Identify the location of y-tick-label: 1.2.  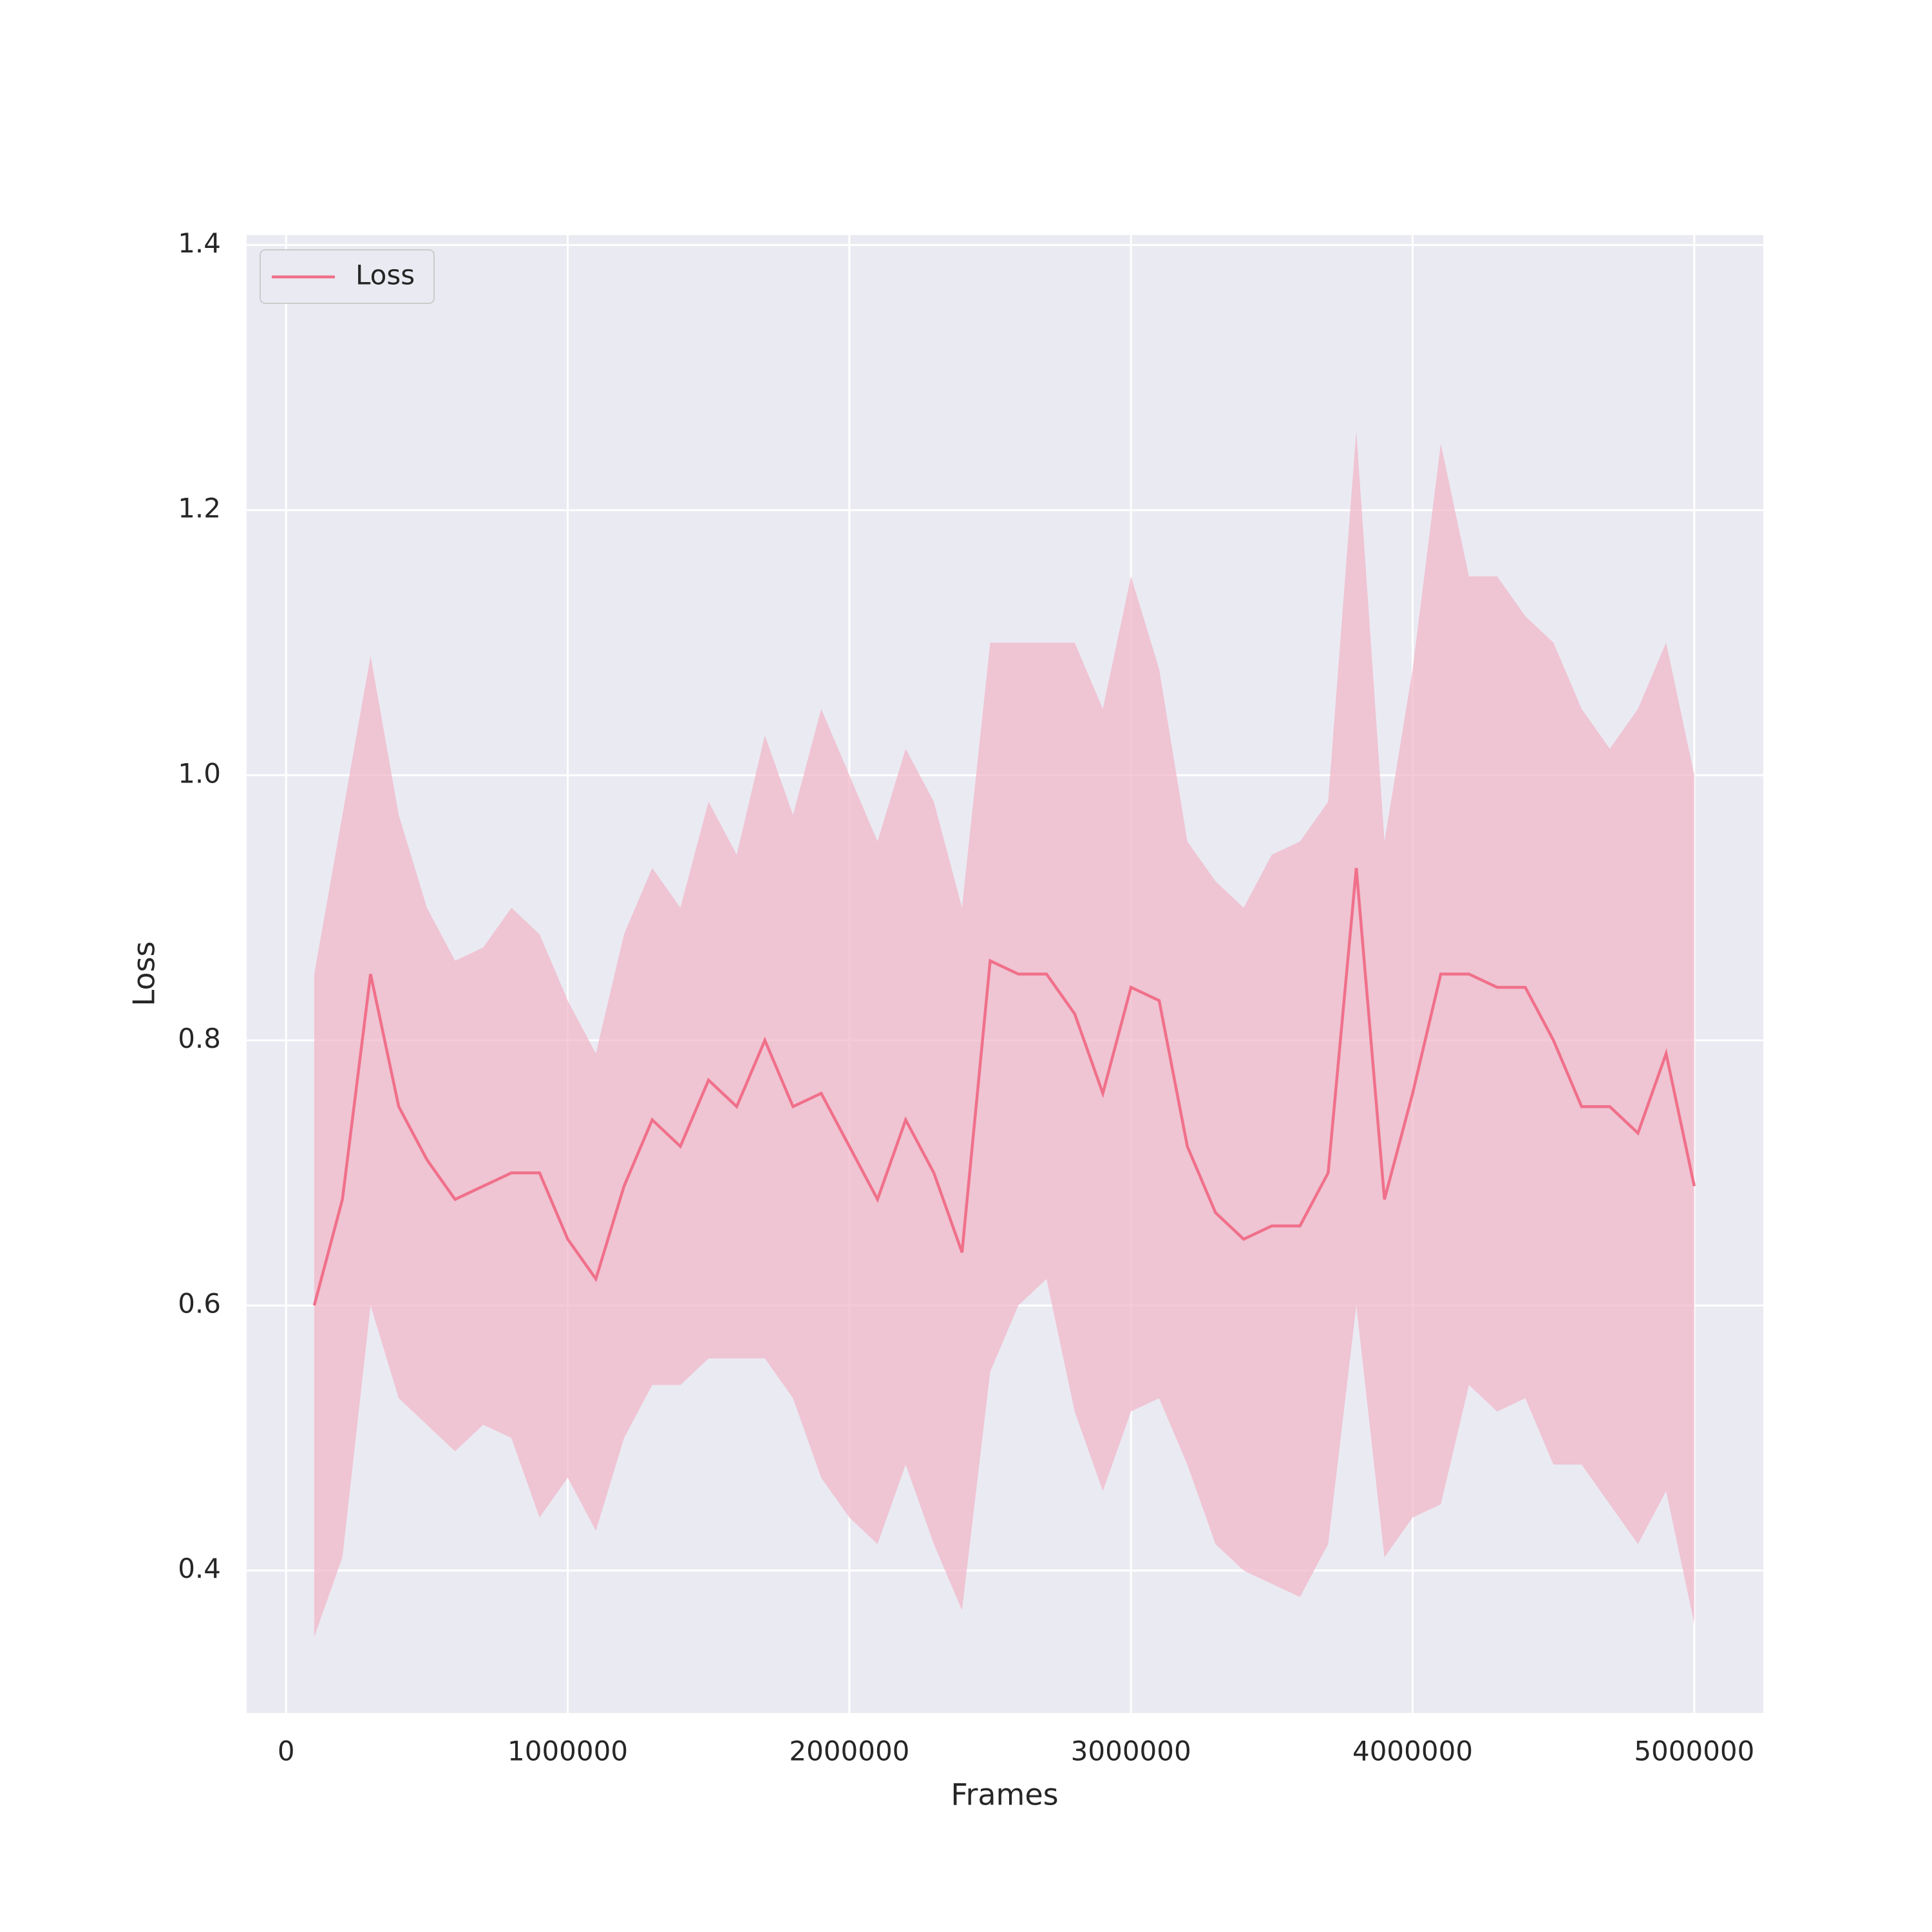
(199, 509).